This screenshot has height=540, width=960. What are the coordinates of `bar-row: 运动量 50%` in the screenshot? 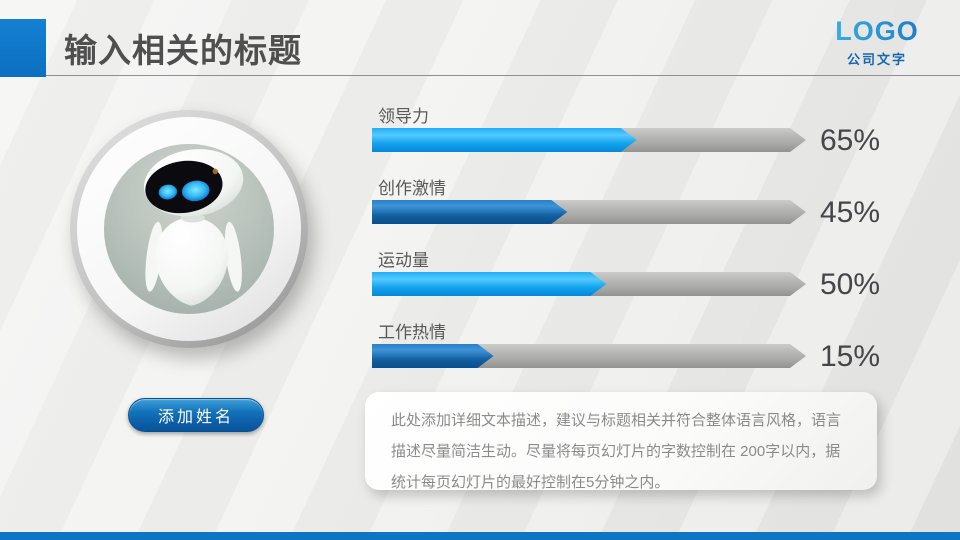 It's located at (652, 280).